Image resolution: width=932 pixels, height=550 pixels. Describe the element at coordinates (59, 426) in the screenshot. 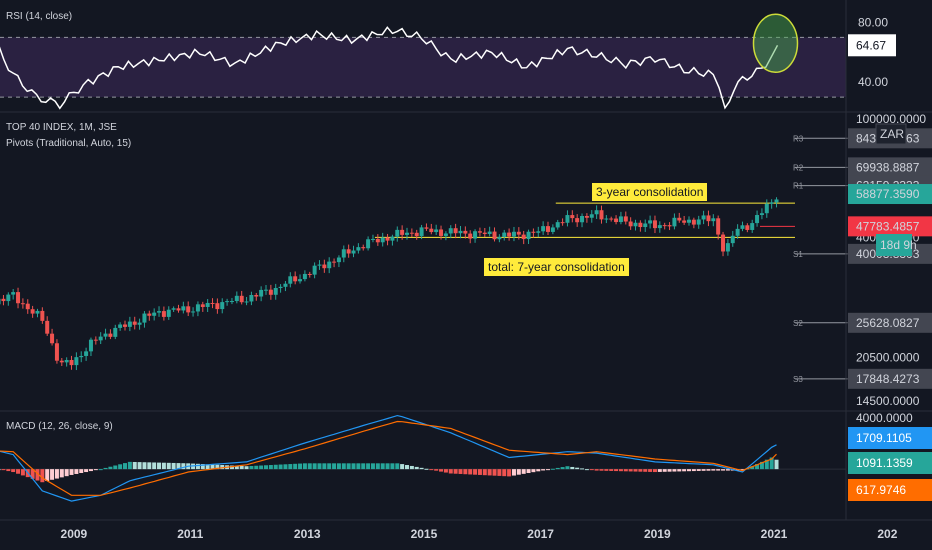

I see `macd-indicator-title: MACD (12, 26, close, 9)` at that location.